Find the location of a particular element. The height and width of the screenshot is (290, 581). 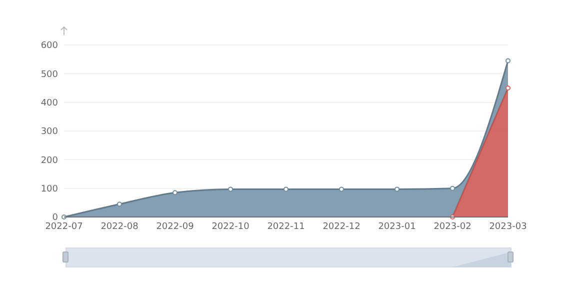

x-tick-label: 2023-02 is located at coordinates (453, 227).